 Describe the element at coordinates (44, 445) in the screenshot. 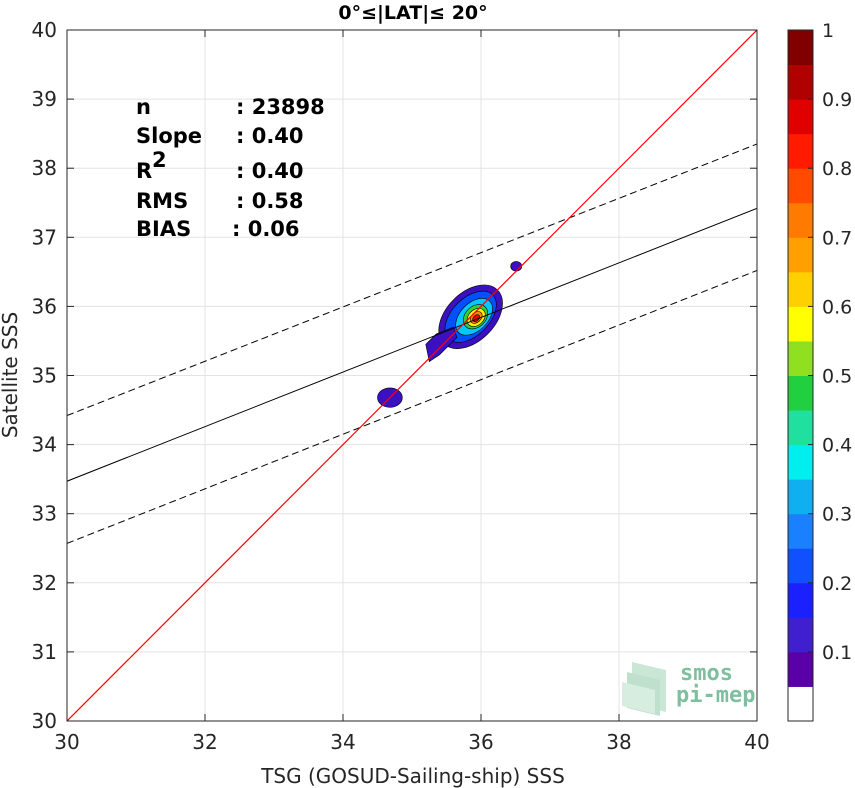

I see `y-tick-label: 34` at that location.